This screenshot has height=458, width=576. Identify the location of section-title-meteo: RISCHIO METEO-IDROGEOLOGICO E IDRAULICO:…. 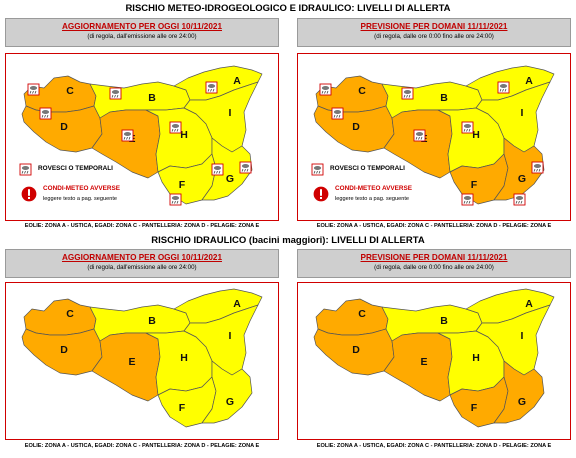
(288, 8).